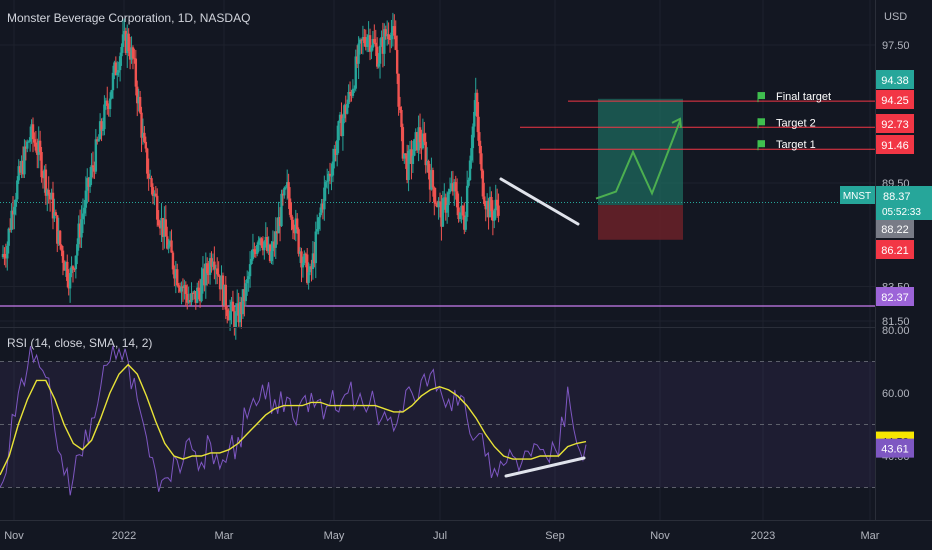 The image size is (932, 550). Describe the element at coordinates (895, 448) in the screenshot. I see `rsi-value-badge` at that location.